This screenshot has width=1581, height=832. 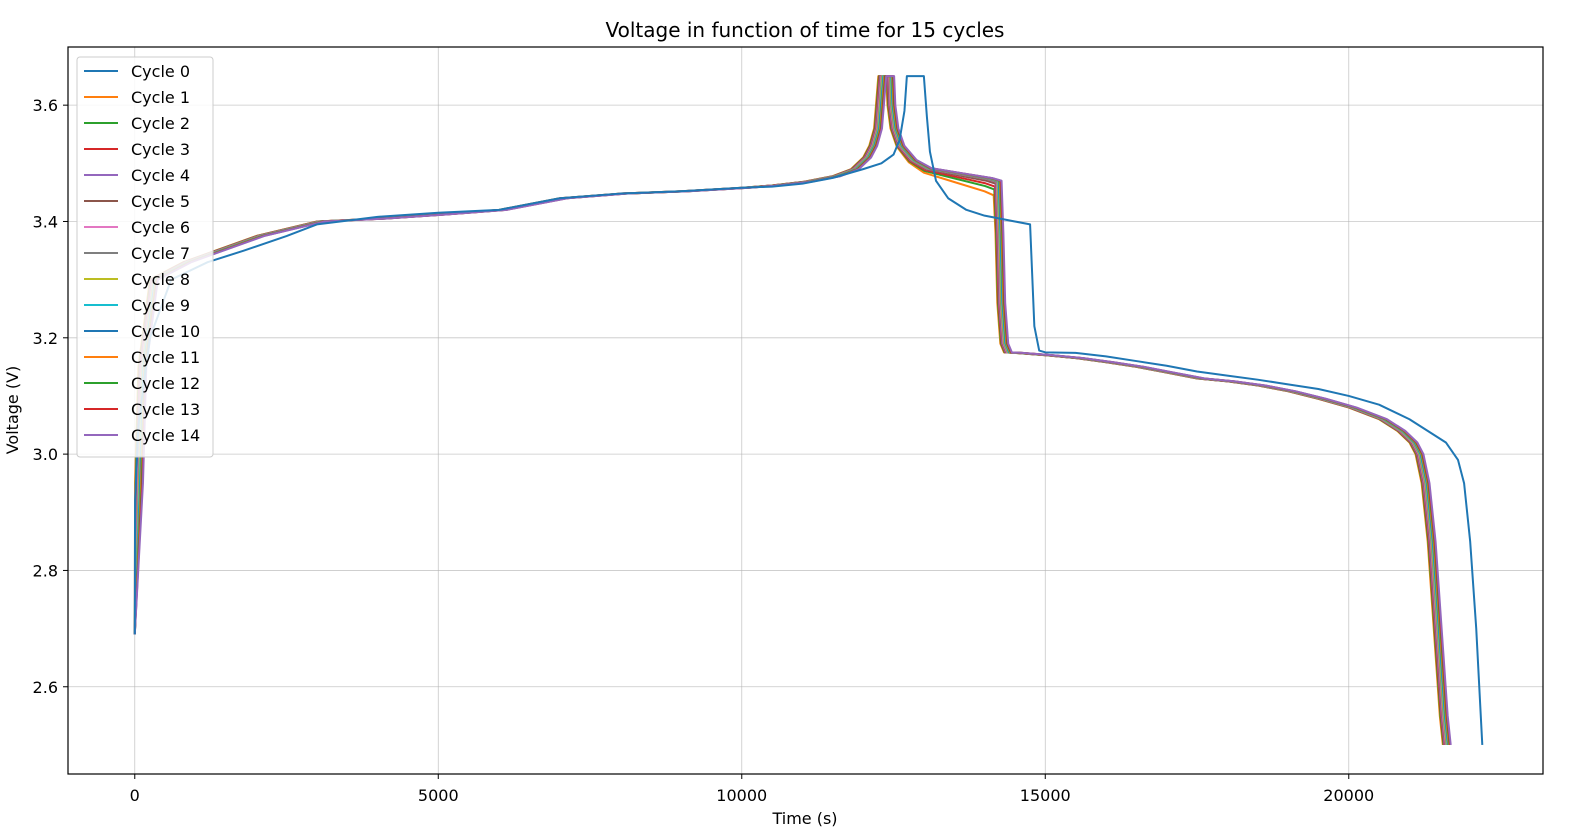 I want to click on y-tick-label: 3.2, so click(x=45, y=338).